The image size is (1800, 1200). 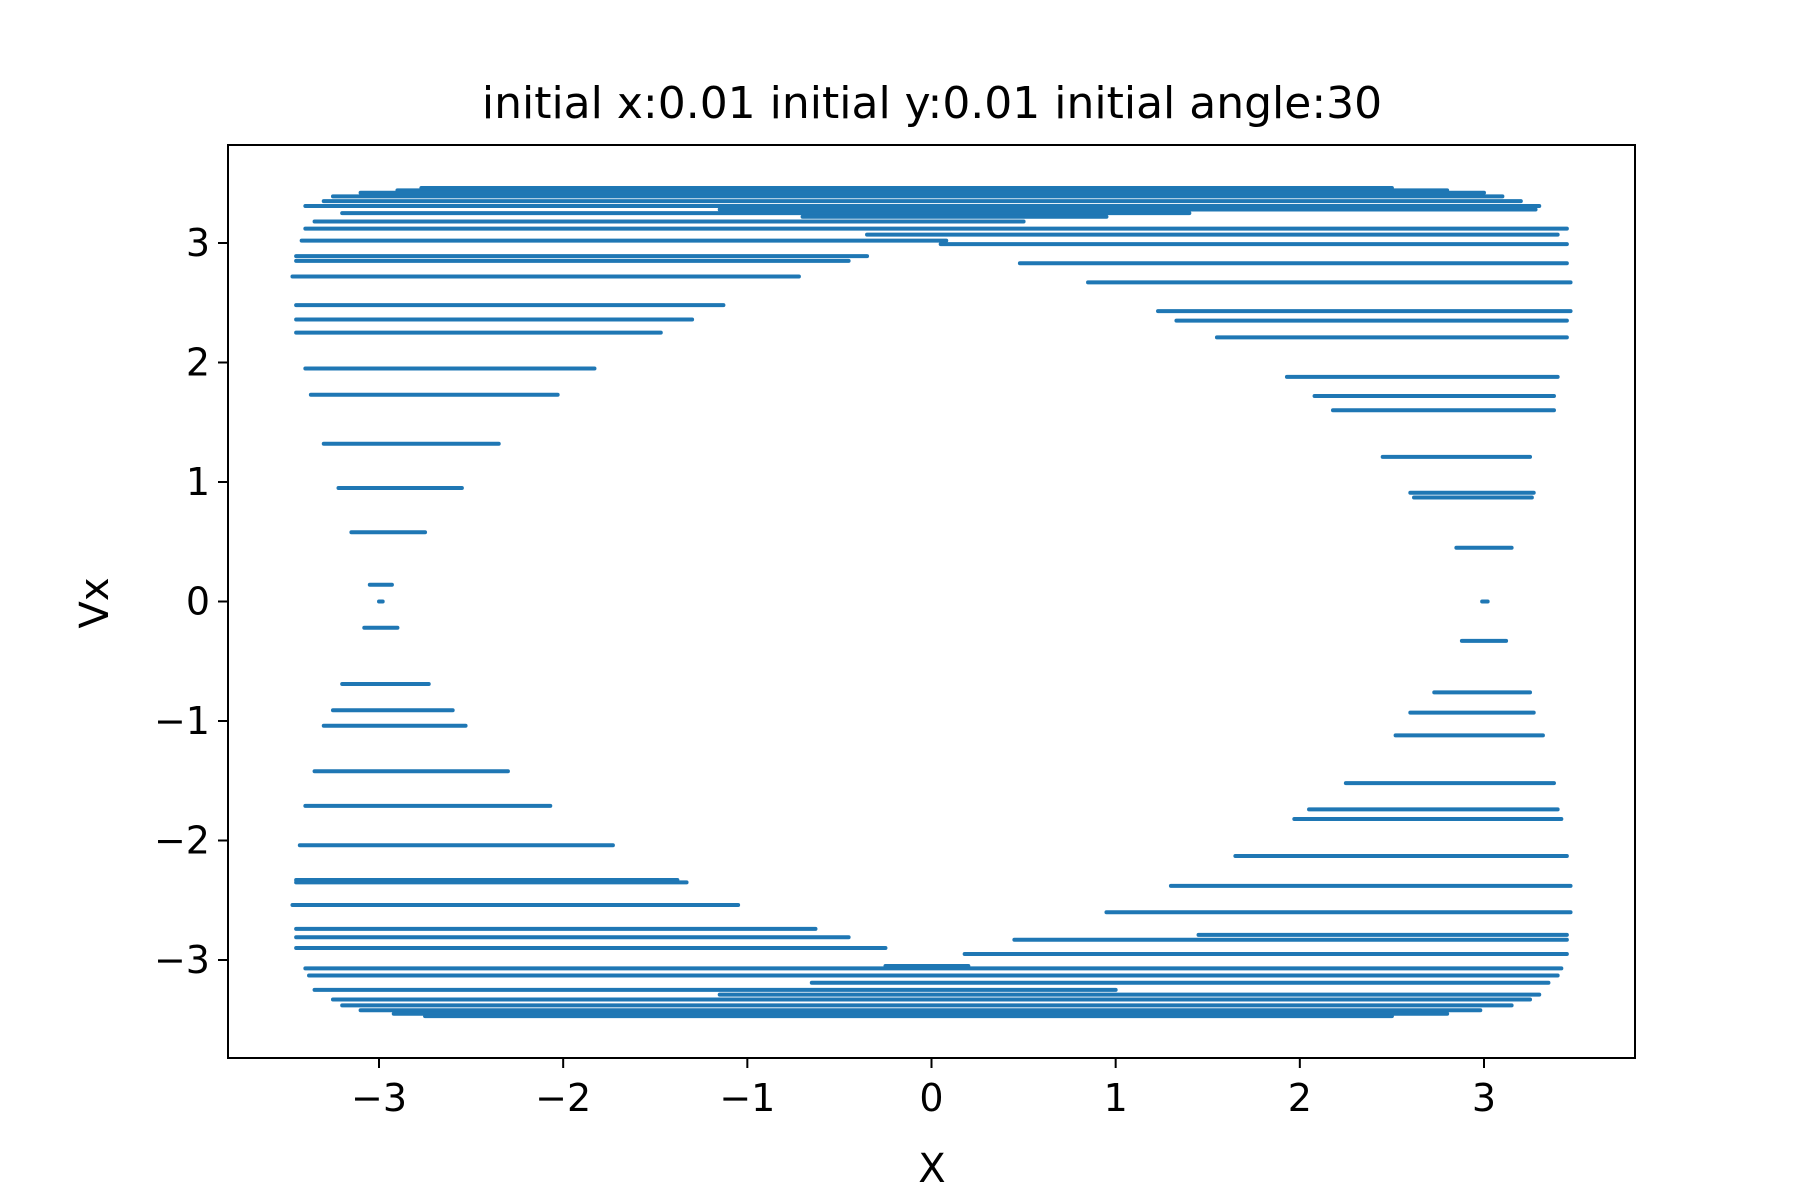 What do you see at coordinates (95, 602) in the screenshot?
I see `y-axis-label: Vx` at bounding box center [95, 602].